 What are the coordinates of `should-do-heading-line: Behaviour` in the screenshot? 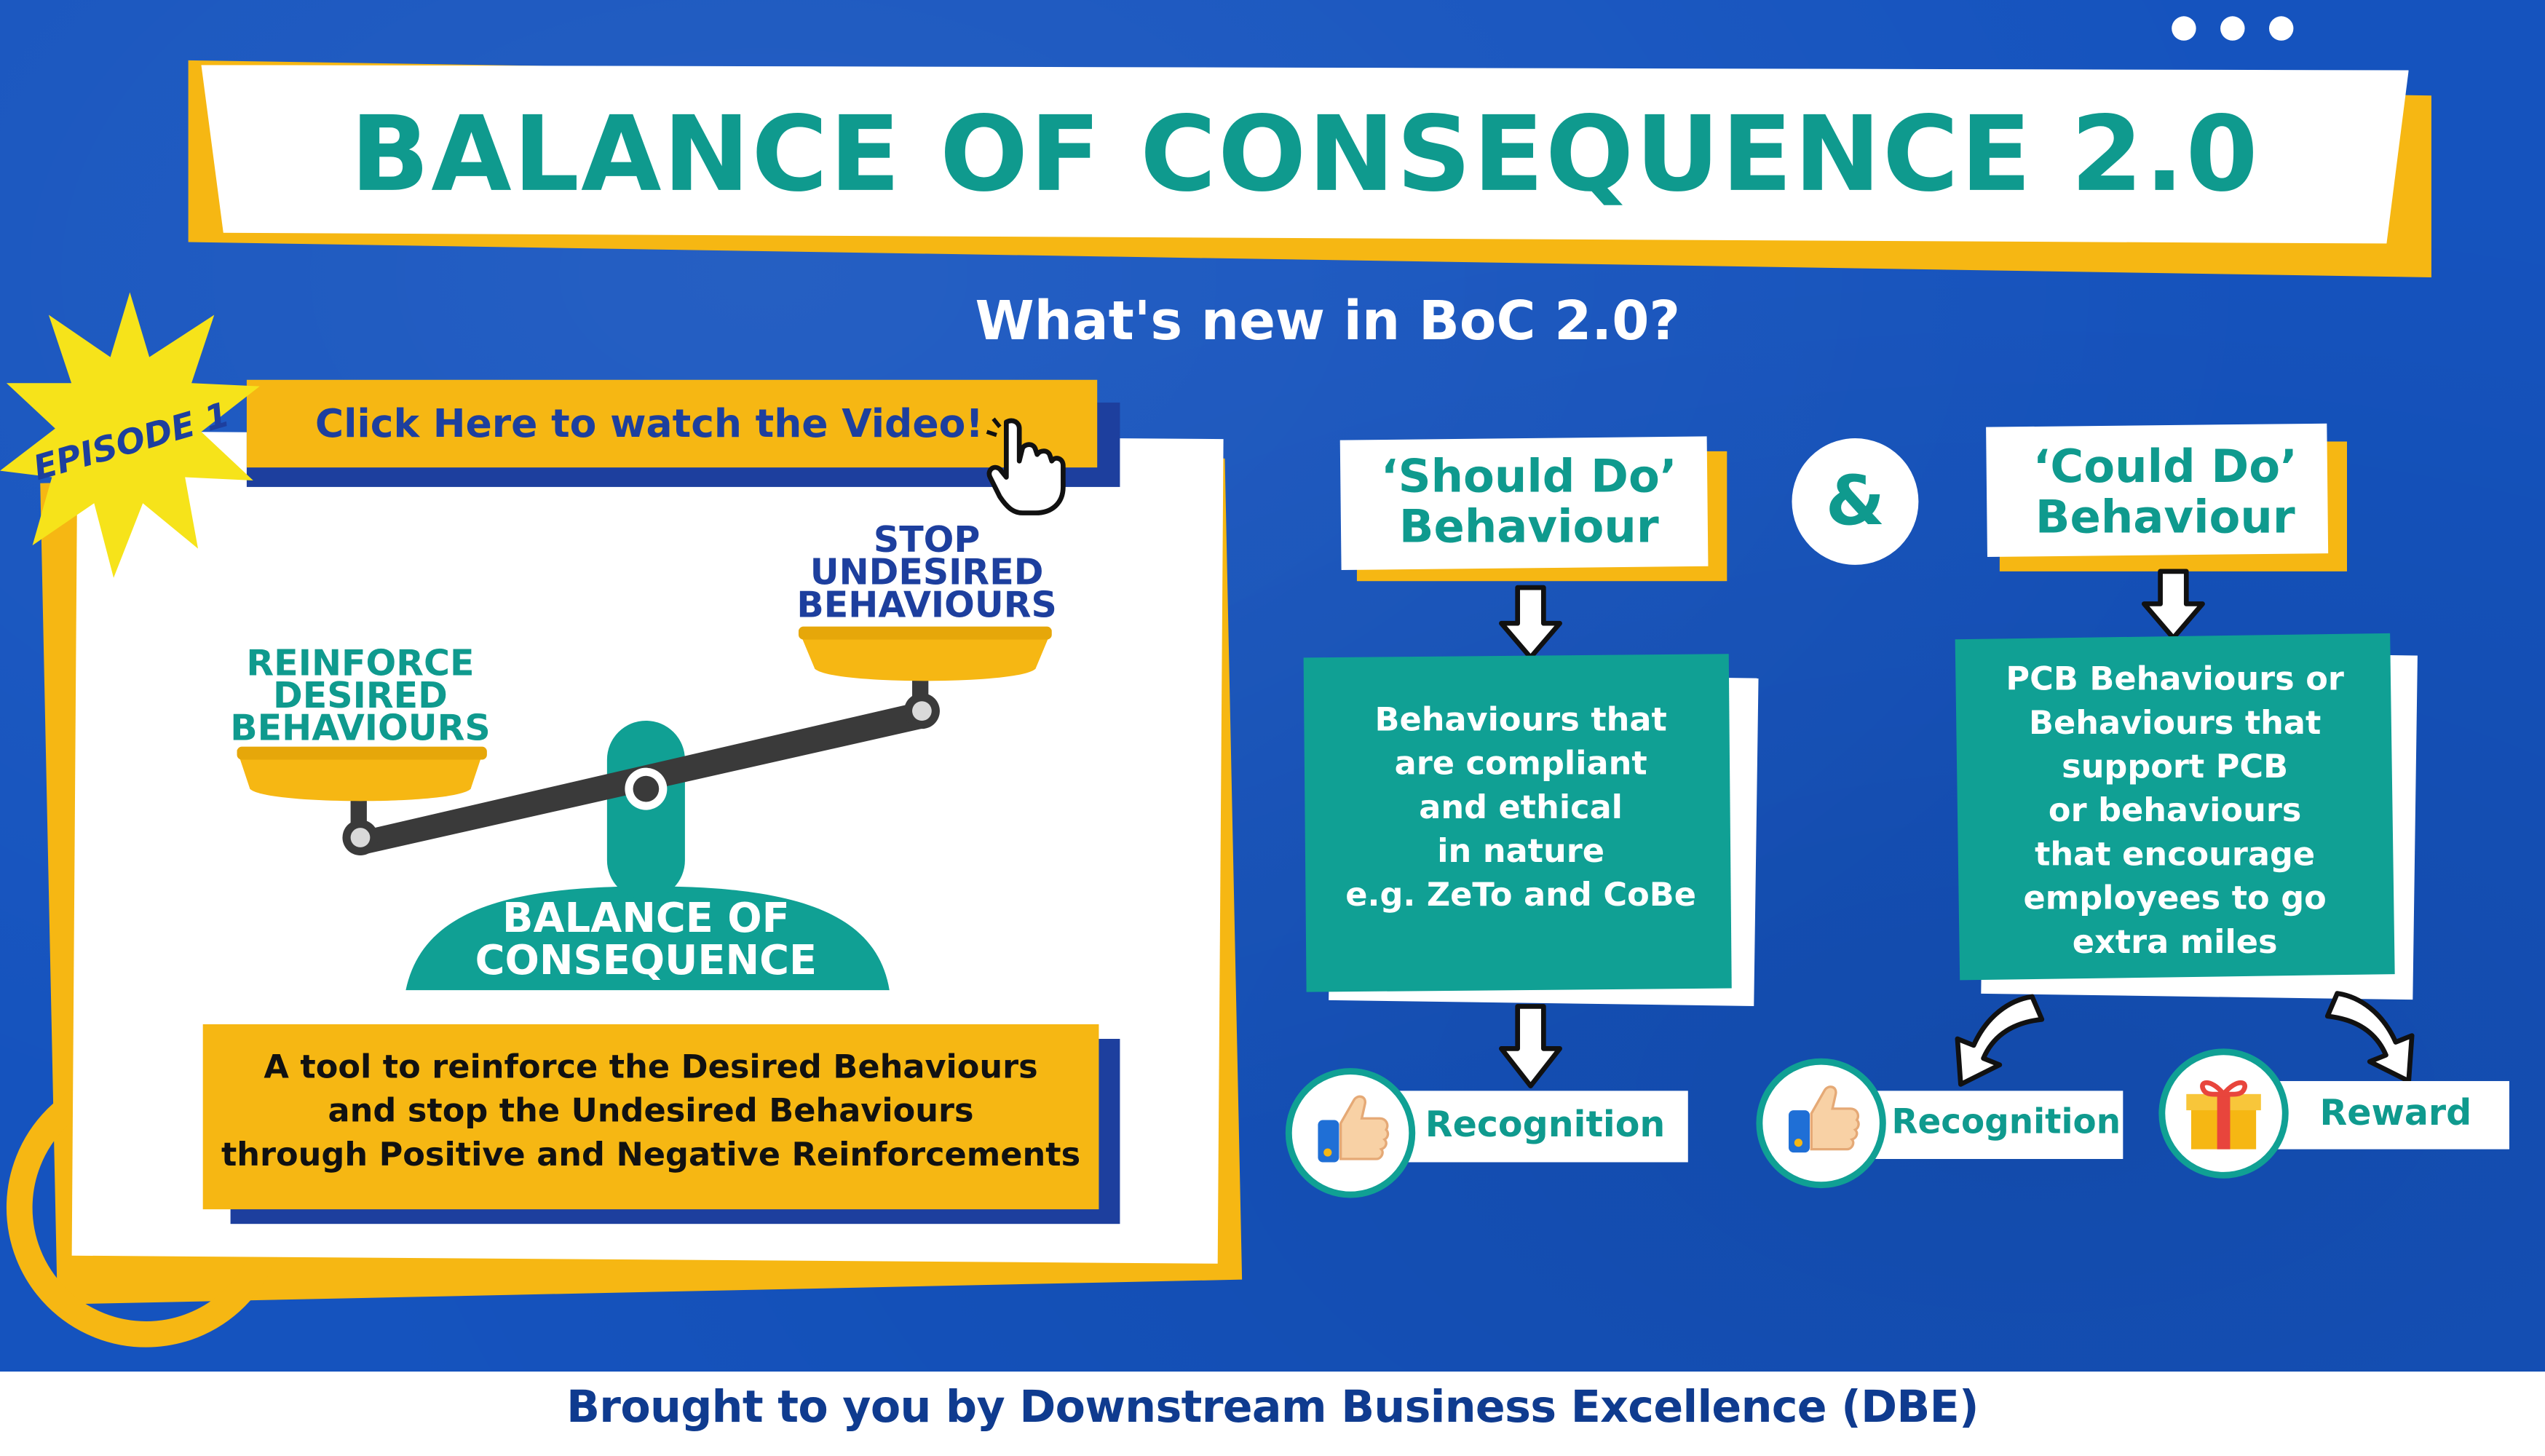 It's located at (1528, 526).